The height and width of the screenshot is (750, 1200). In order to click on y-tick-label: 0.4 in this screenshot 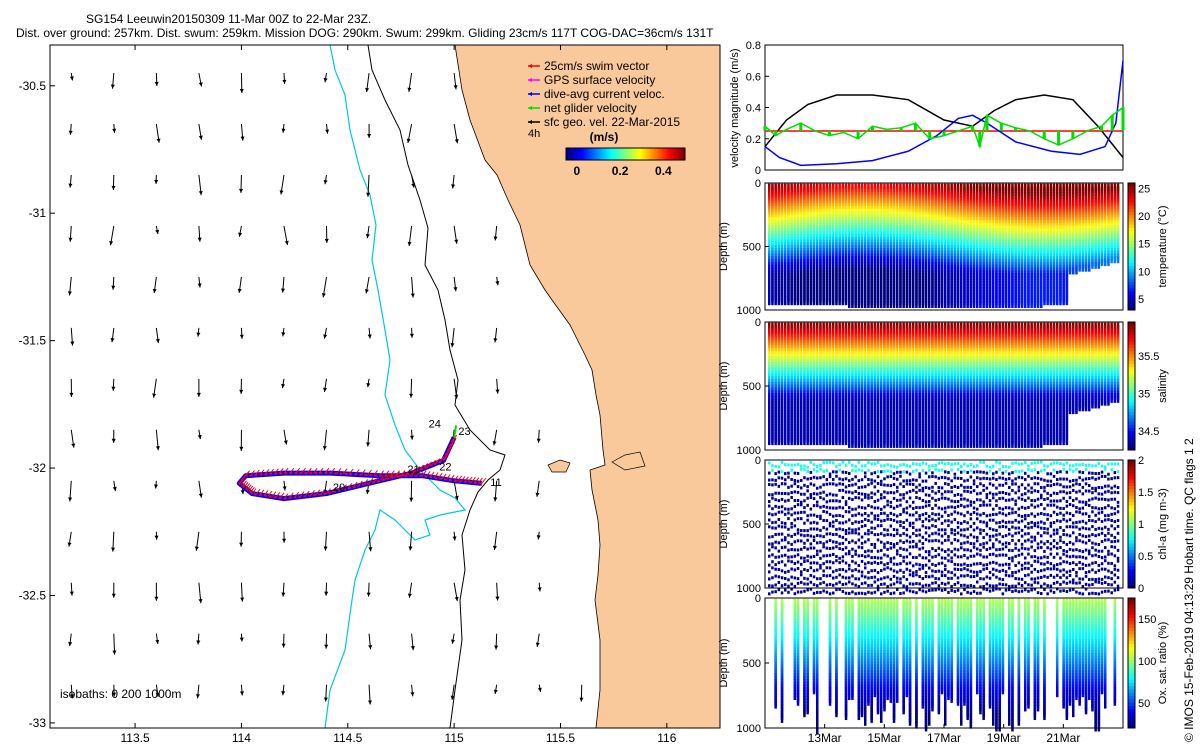, I will do `click(753, 109)`.